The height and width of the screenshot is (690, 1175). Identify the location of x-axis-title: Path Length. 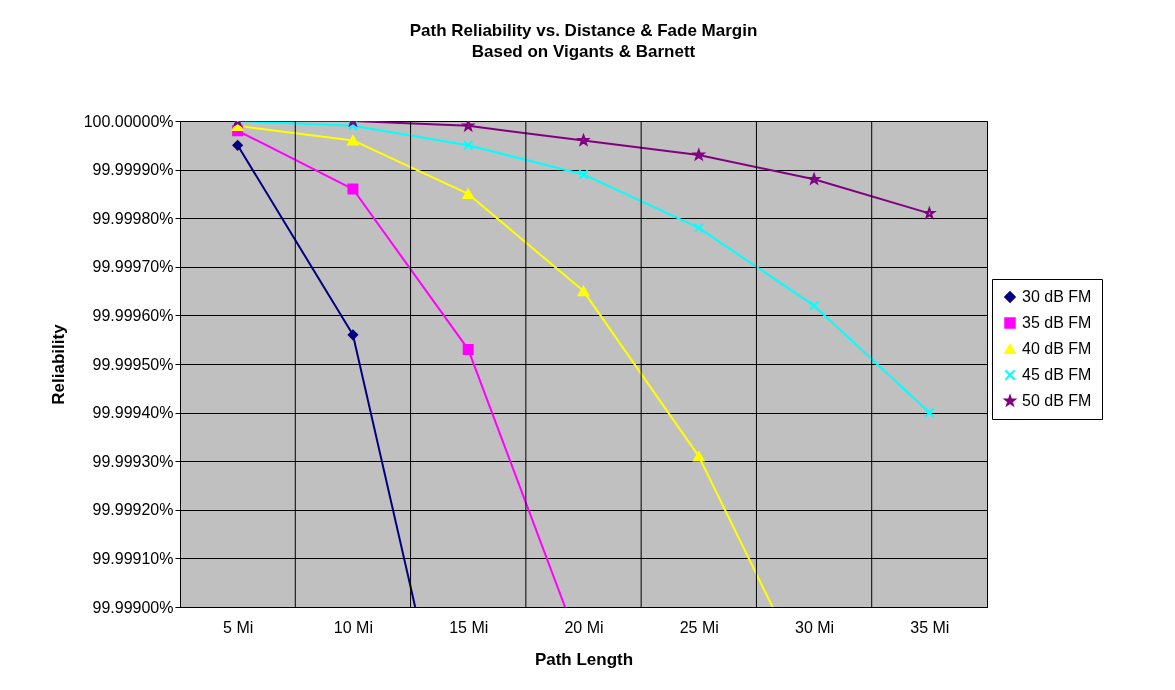
(584, 659).